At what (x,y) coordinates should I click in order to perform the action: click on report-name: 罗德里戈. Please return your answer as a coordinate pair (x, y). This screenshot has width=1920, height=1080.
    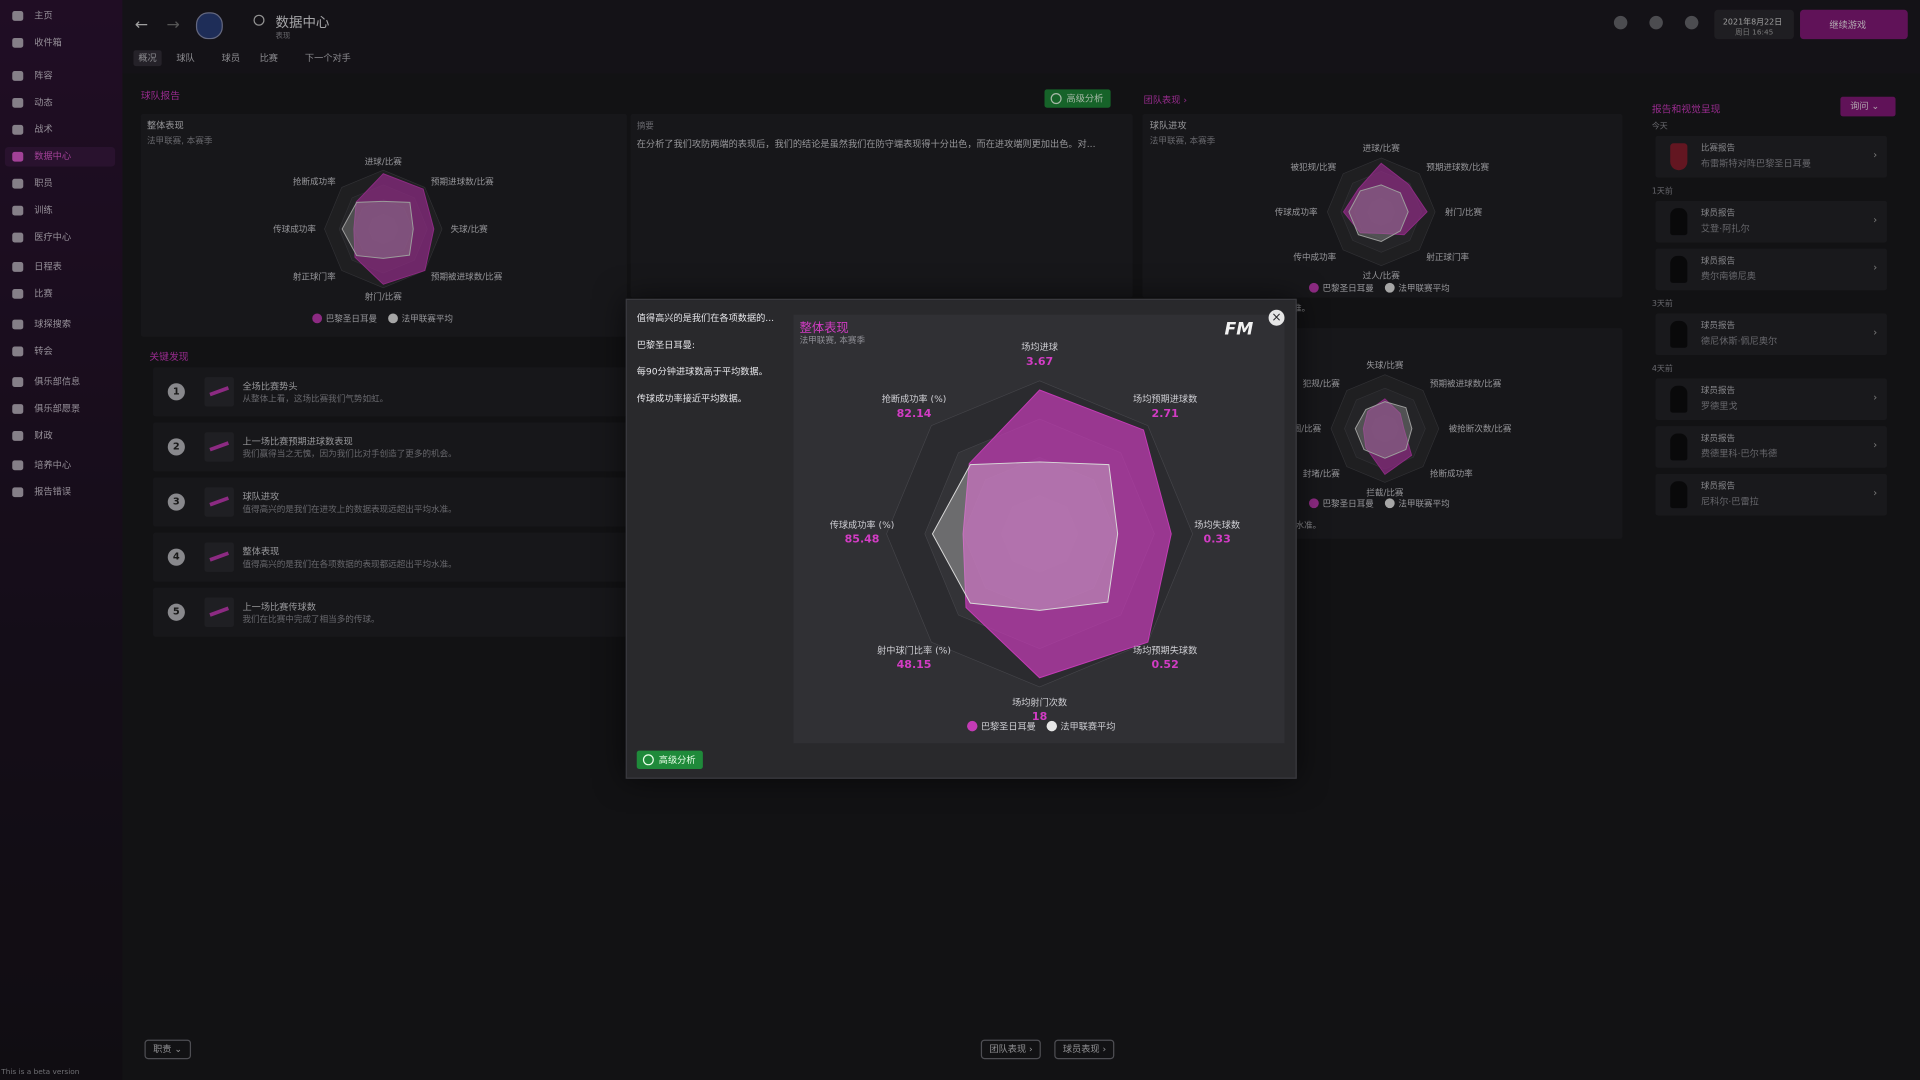
    Looking at the image, I should click on (1719, 406).